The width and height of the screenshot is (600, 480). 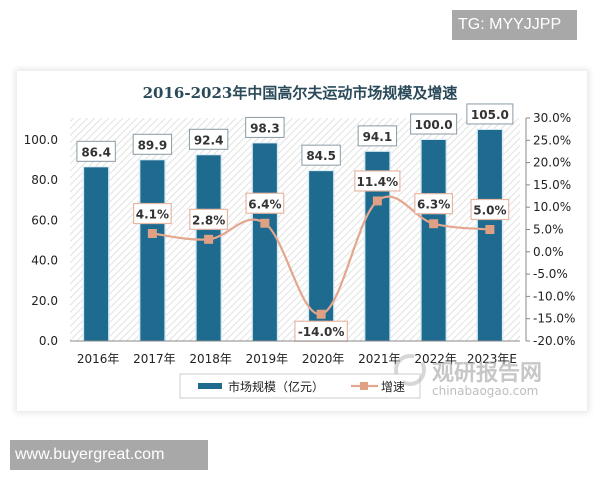 What do you see at coordinates (552, 185) in the screenshot?
I see `right-axis-tick-label: 15.0%` at bounding box center [552, 185].